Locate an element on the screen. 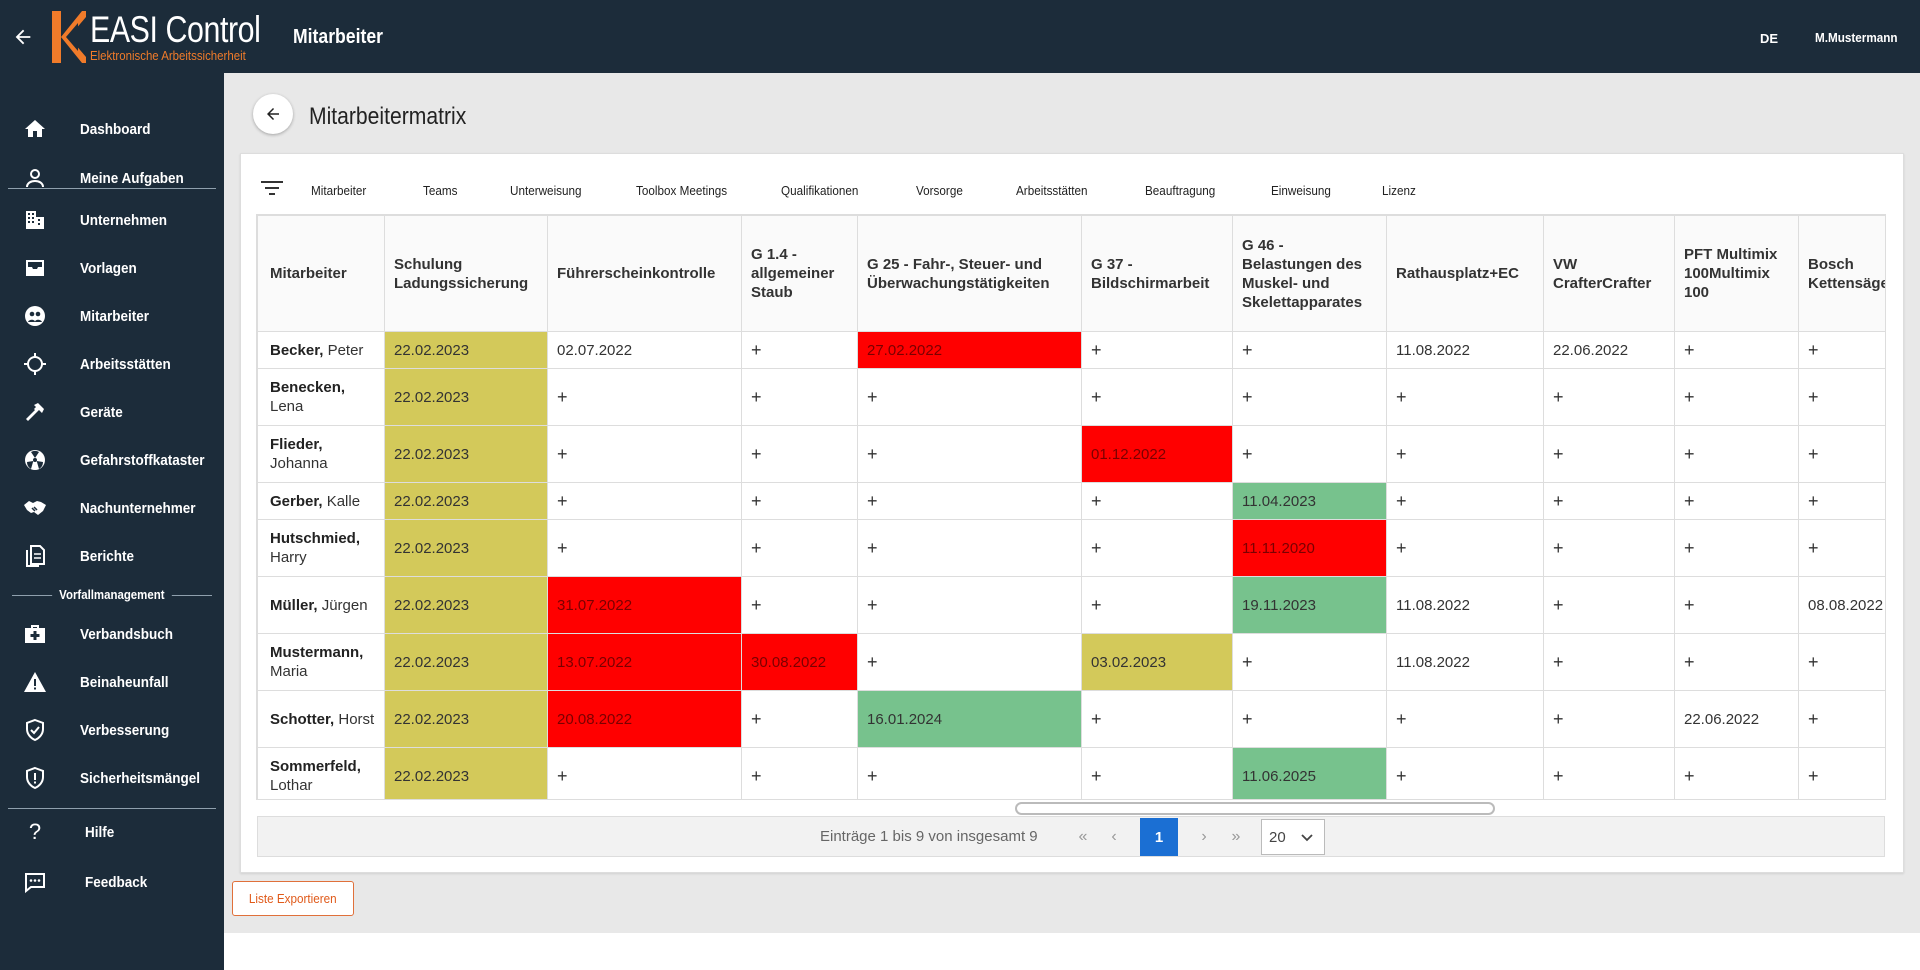 This screenshot has width=1920, height=970. column-header: G 37 - Bildschirmarbeit is located at coordinates (1157, 273).